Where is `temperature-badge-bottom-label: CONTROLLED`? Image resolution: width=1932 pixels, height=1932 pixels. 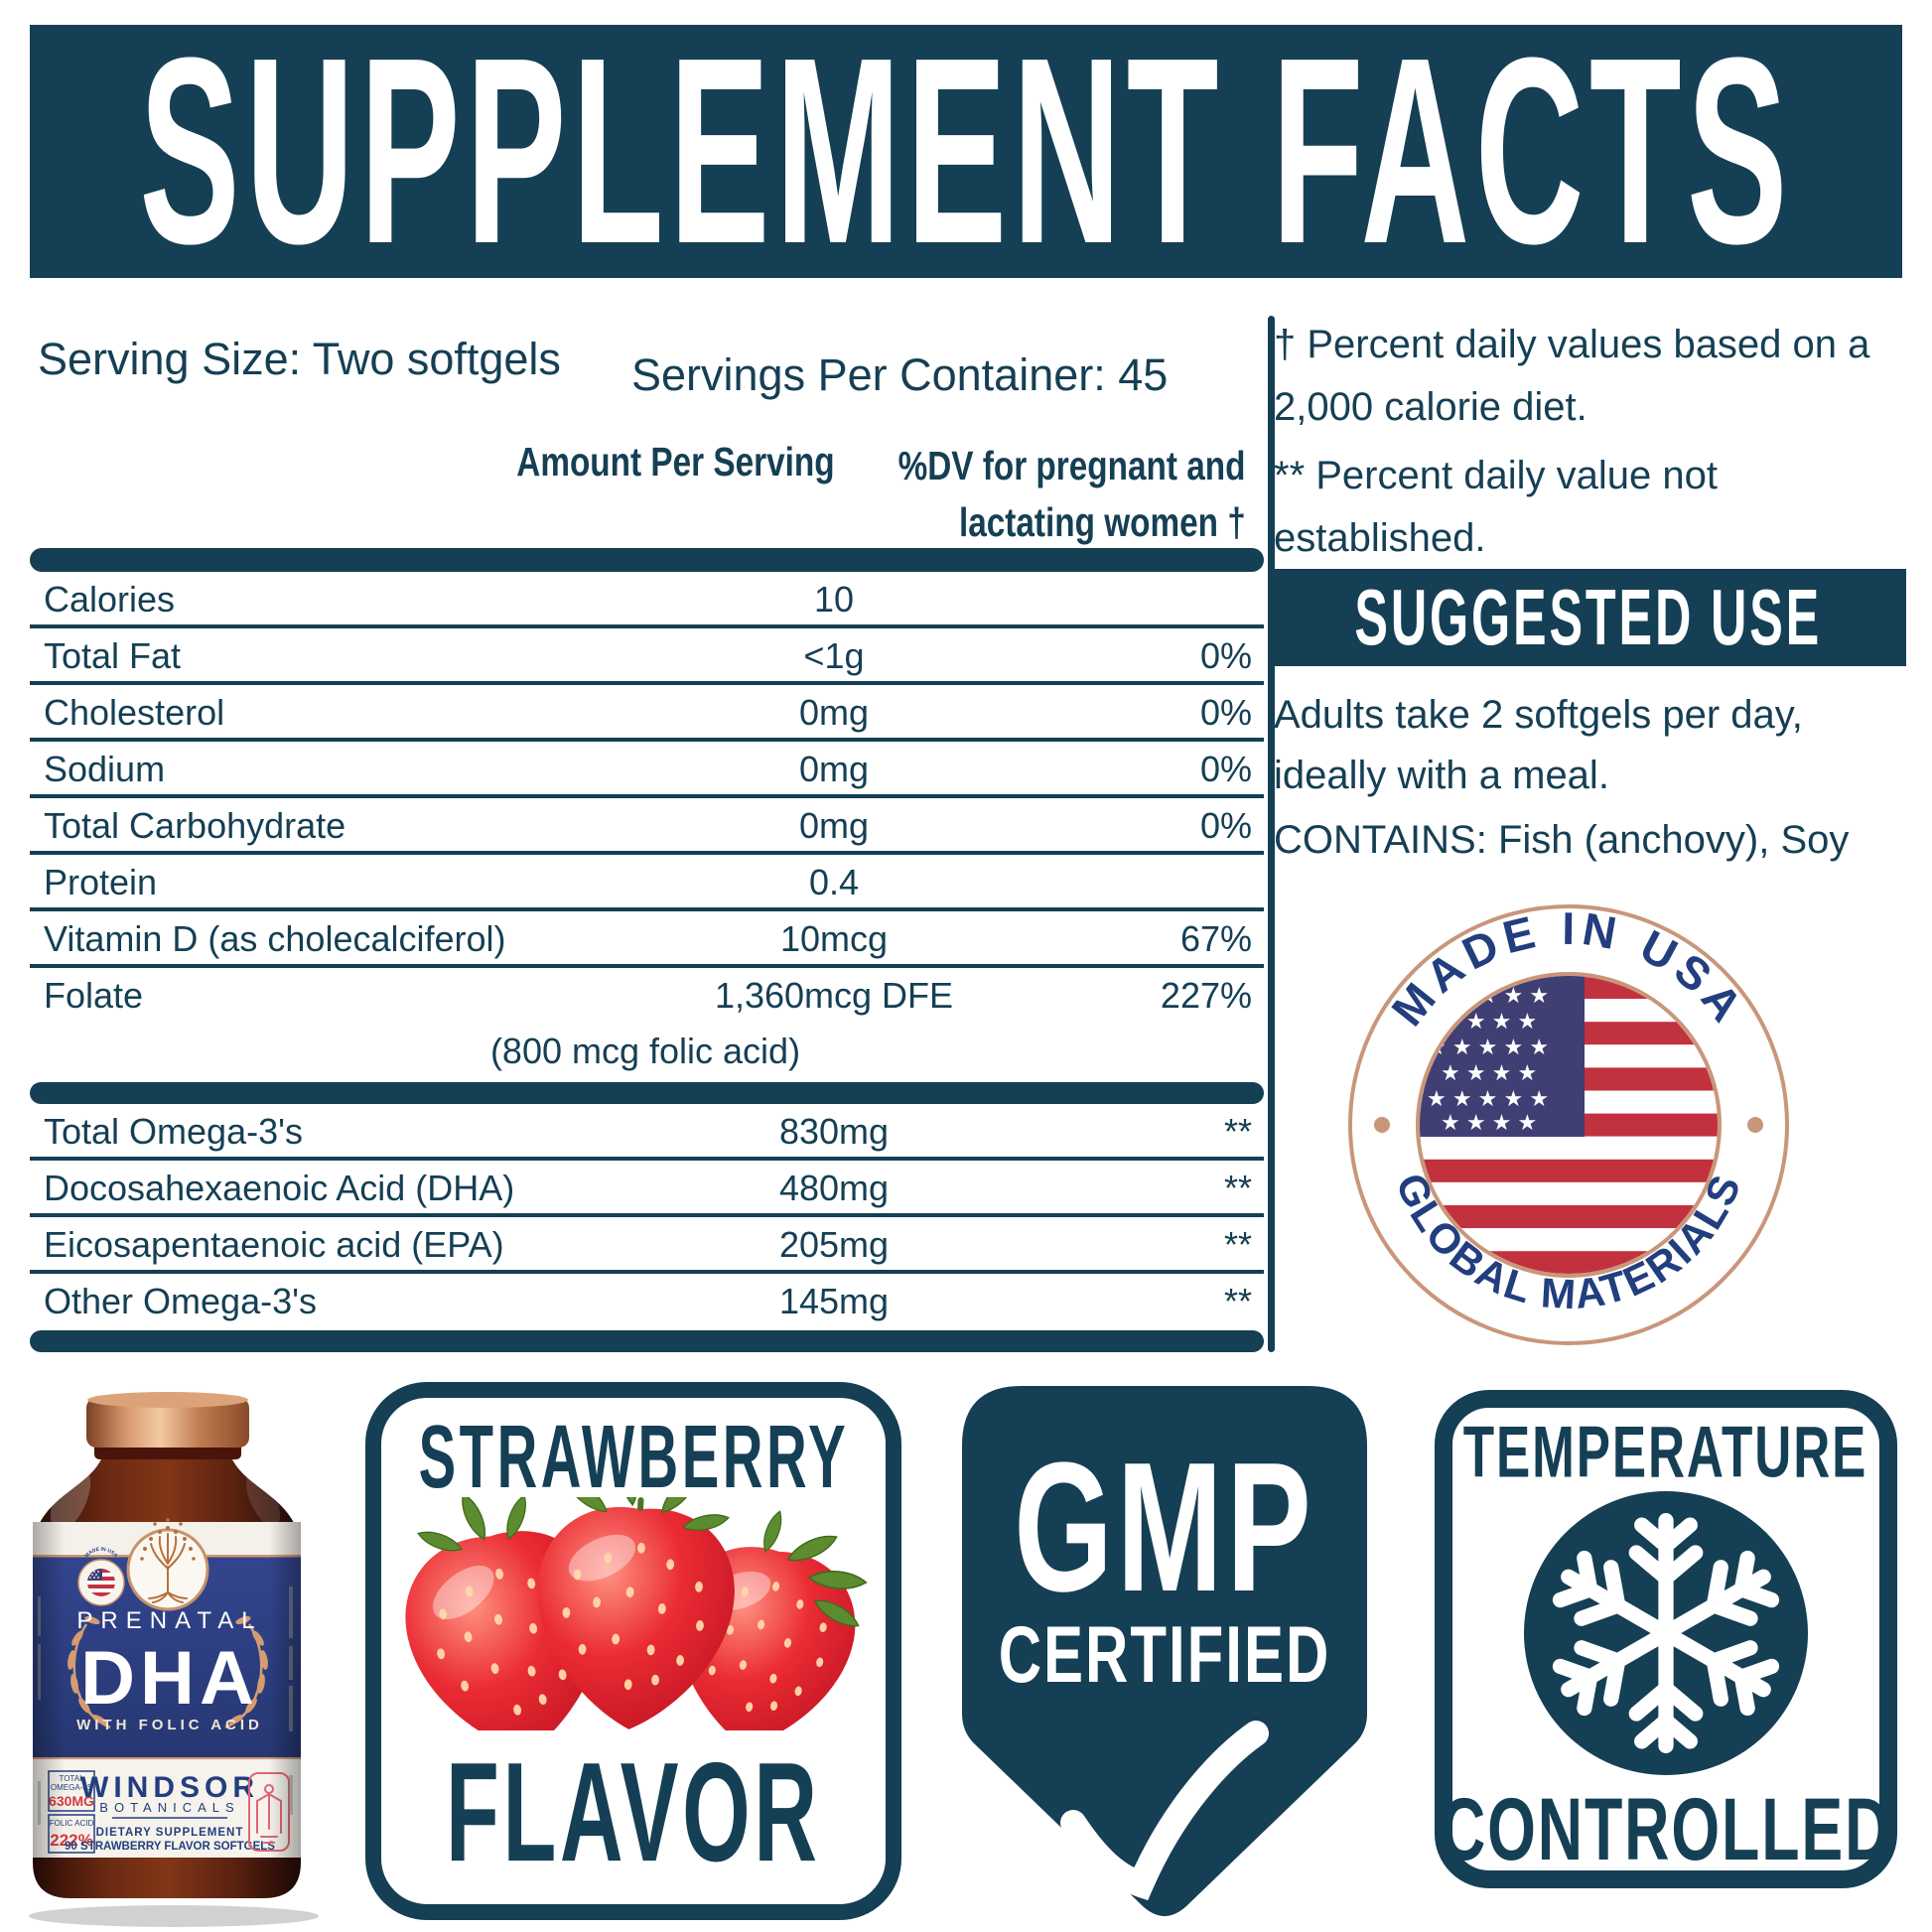 temperature-badge-bottom-label: CONTROLLED is located at coordinates (1666, 1828).